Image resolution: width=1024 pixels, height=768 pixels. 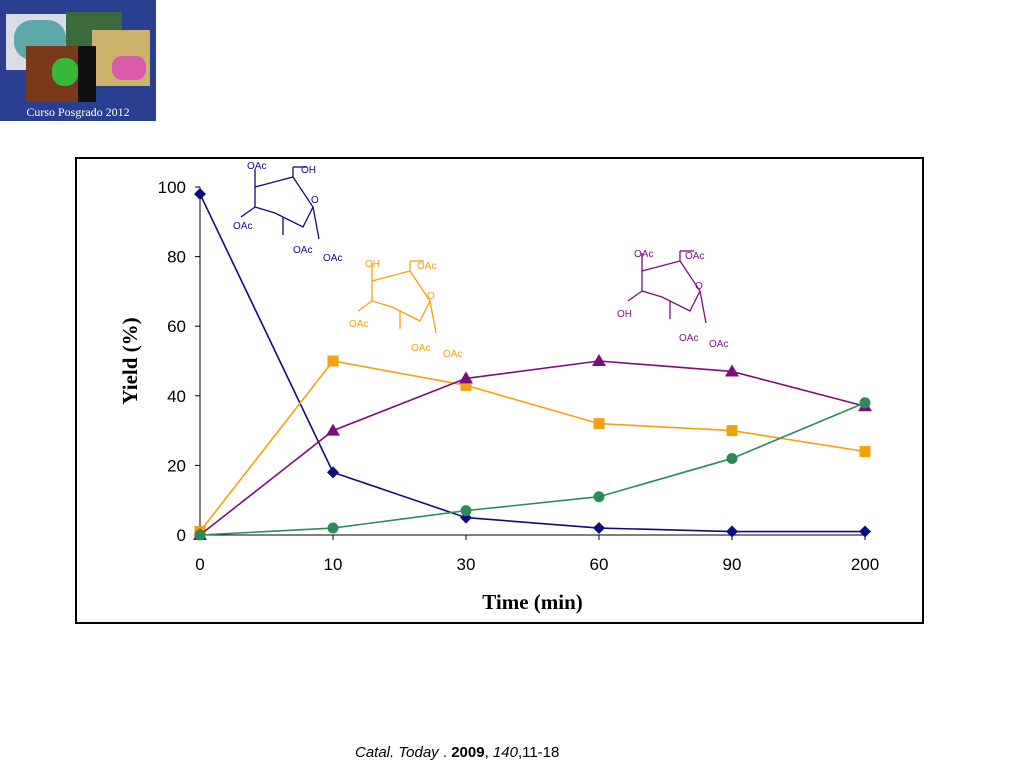 What do you see at coordinates (505, 752) in the screenshot?
I see `citation-volume: 140` at bounding box center [505, 752].